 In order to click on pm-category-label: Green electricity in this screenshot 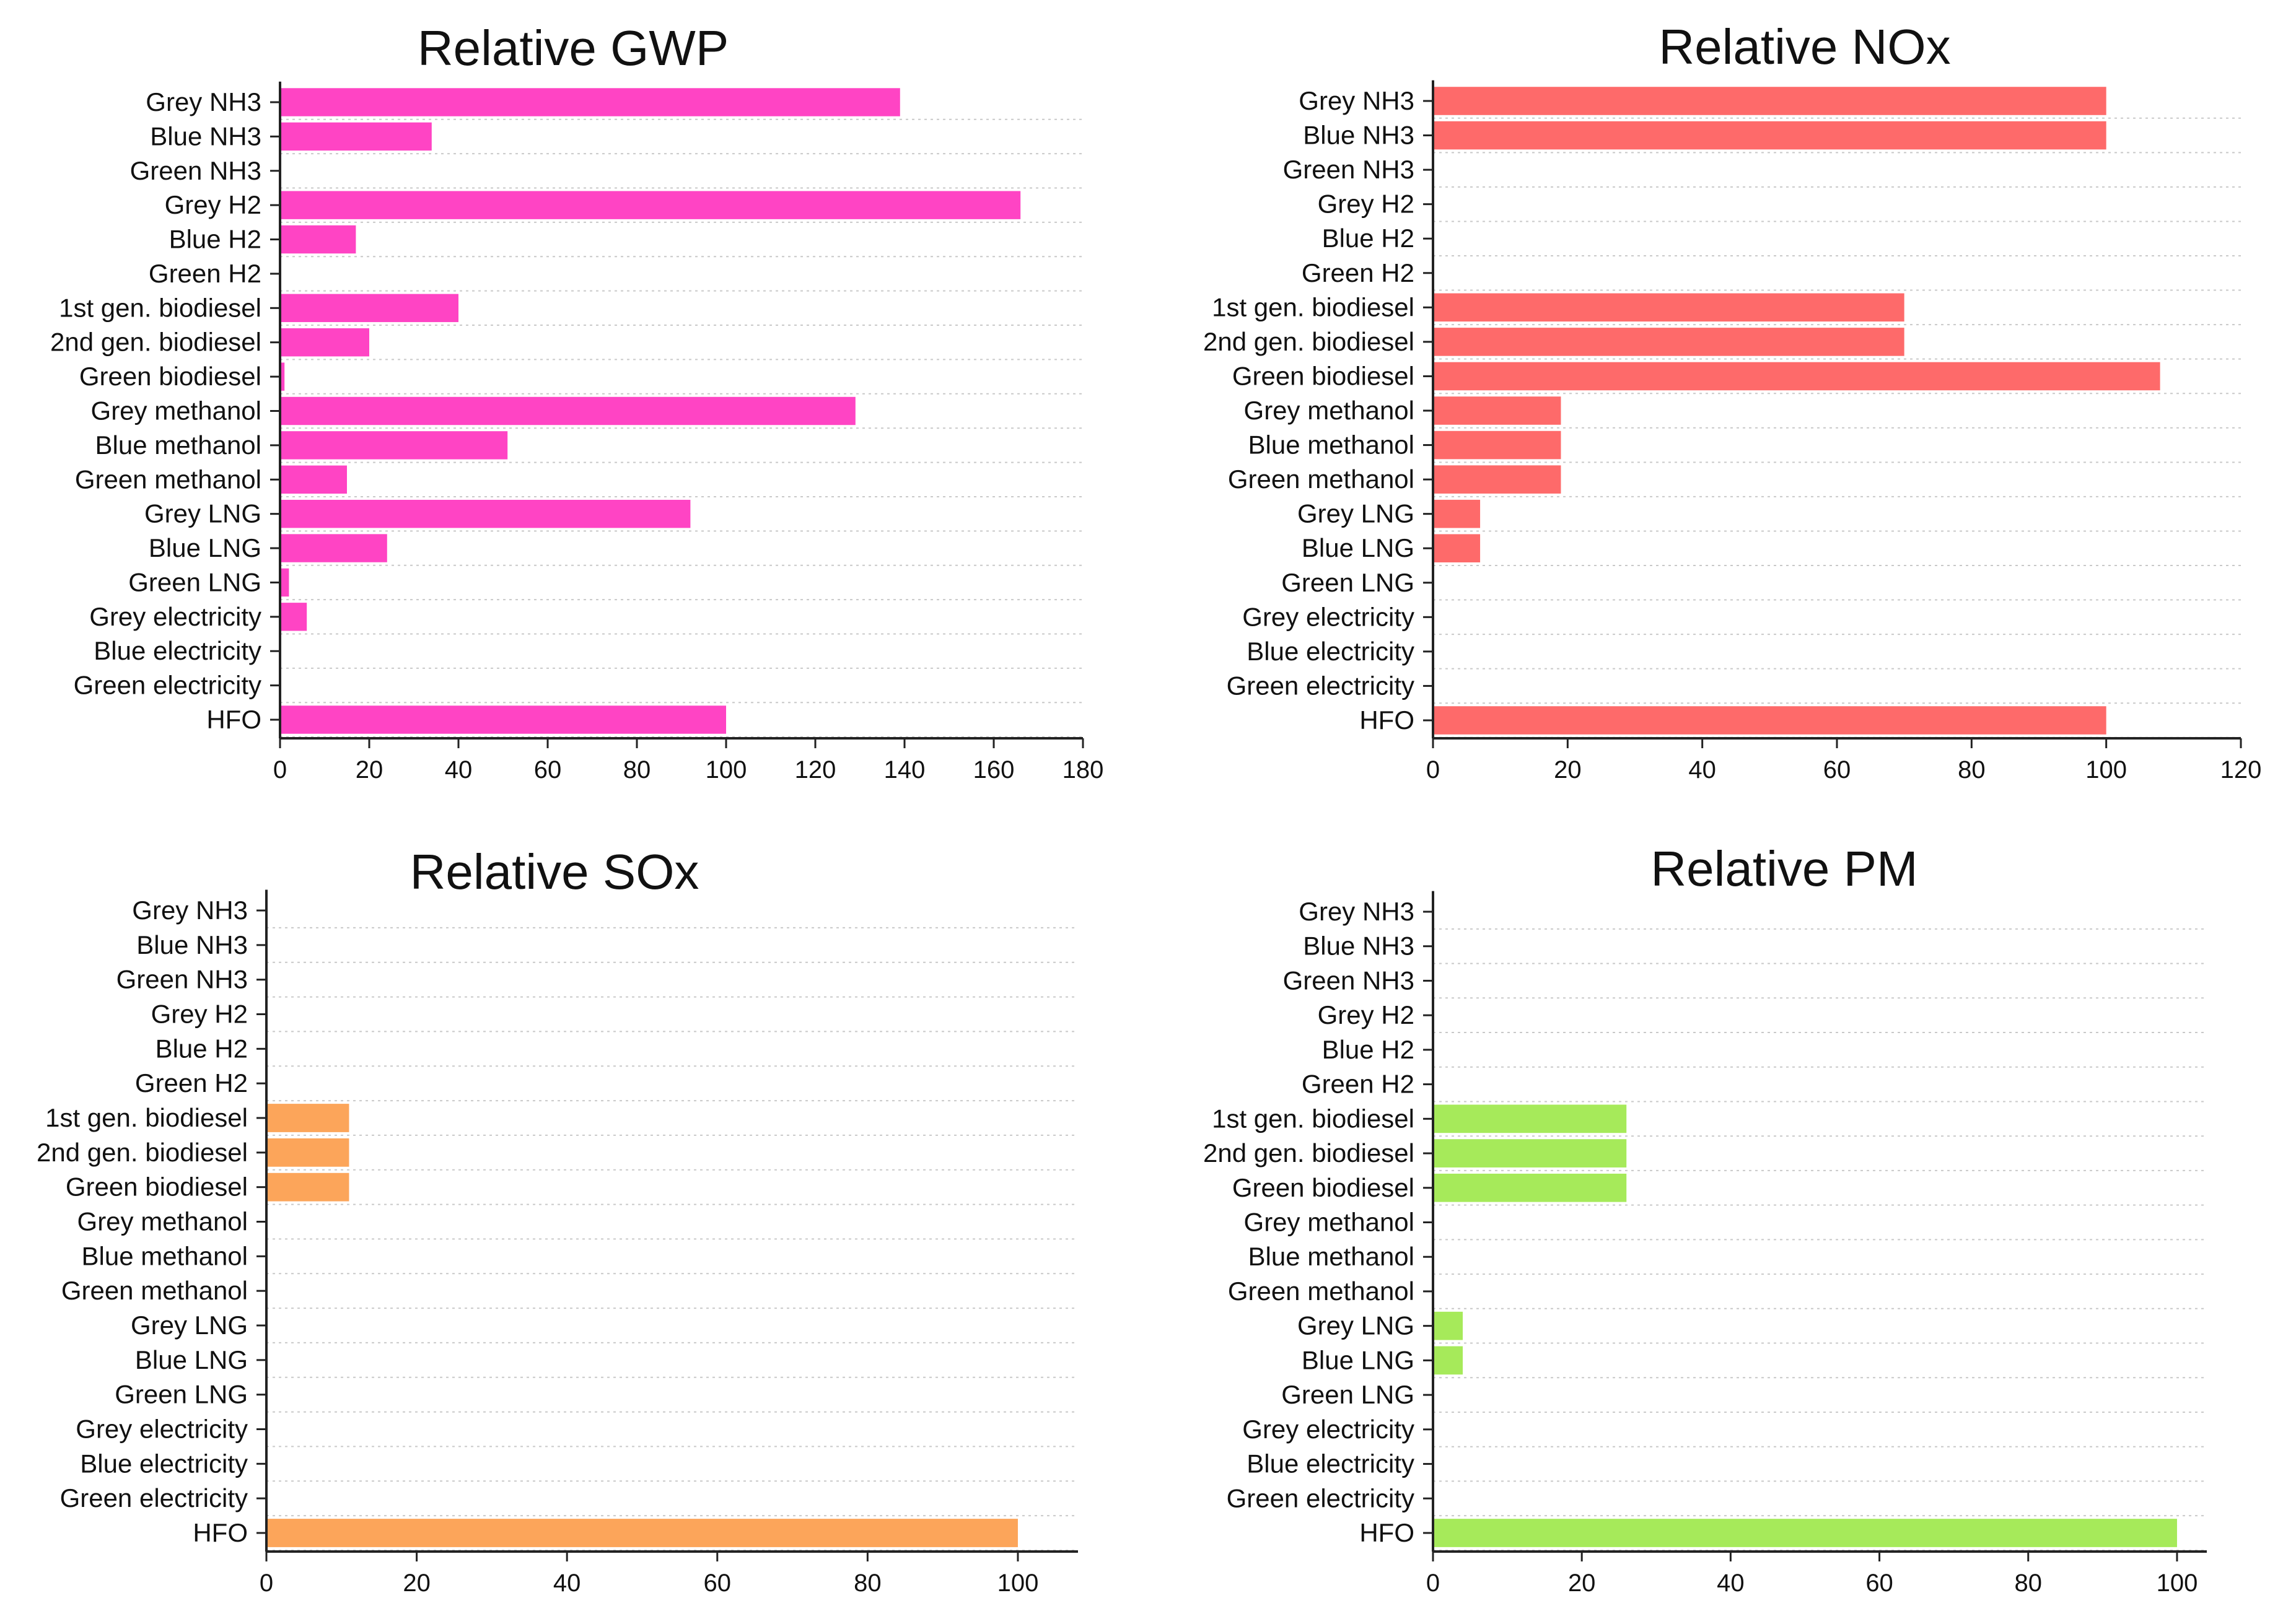, I will do `click(1320, 1498)`.